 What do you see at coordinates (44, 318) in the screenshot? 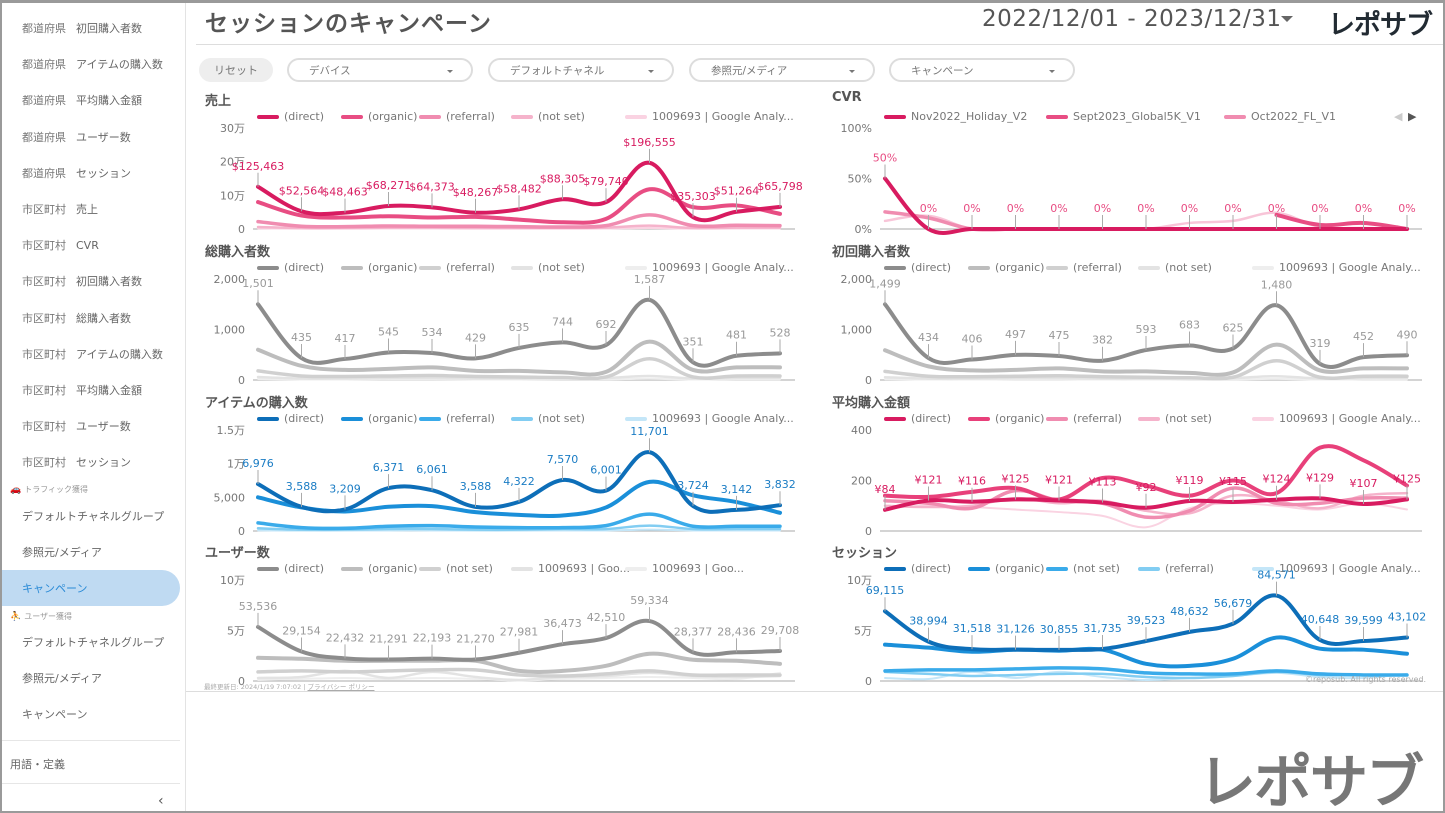
I see `sidebar-item-prefix: 市区町村` at bounding box center [44, 318].